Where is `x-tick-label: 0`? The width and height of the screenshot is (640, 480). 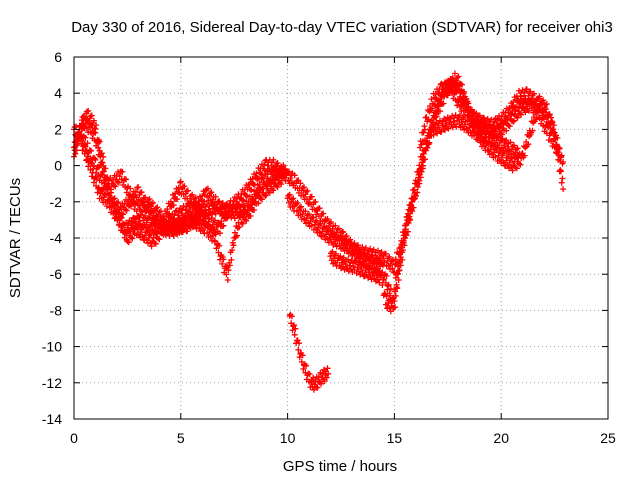 x-tick-label: 0 is located at coordinates (74, 438).